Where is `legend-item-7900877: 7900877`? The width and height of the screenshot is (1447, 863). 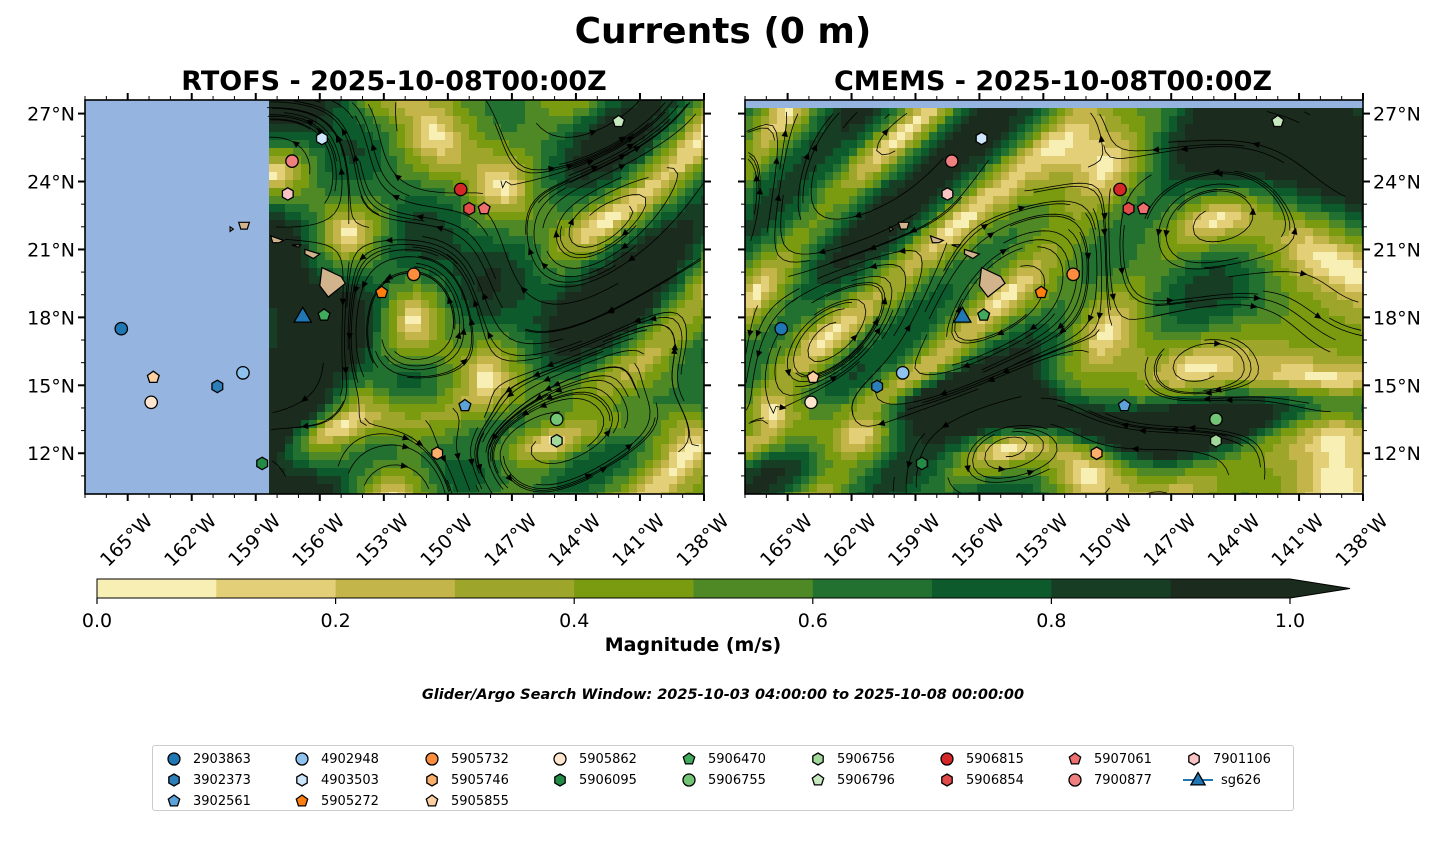
legend-item-7900877: 7900877 is located at coordinates (1108, 780).